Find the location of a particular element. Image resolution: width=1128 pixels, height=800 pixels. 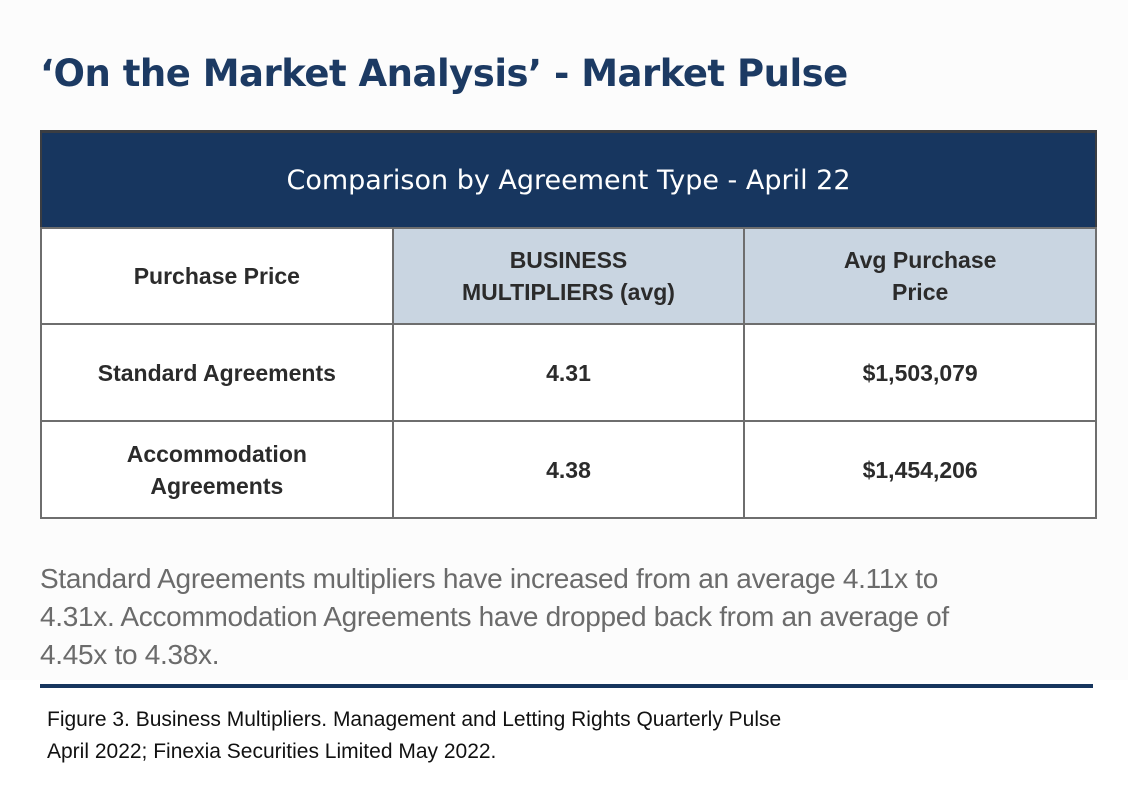

header-line: MULTIPLIERS (avg) is located at coordinates (568, 292).